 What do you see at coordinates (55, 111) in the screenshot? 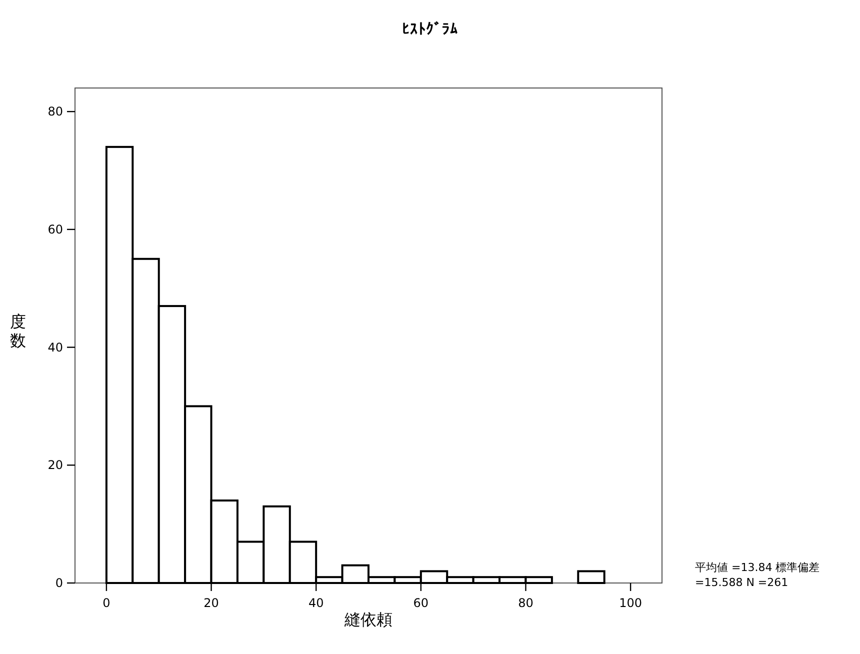
I see `y-tick-label: 80` at bounding box center [55, 111].